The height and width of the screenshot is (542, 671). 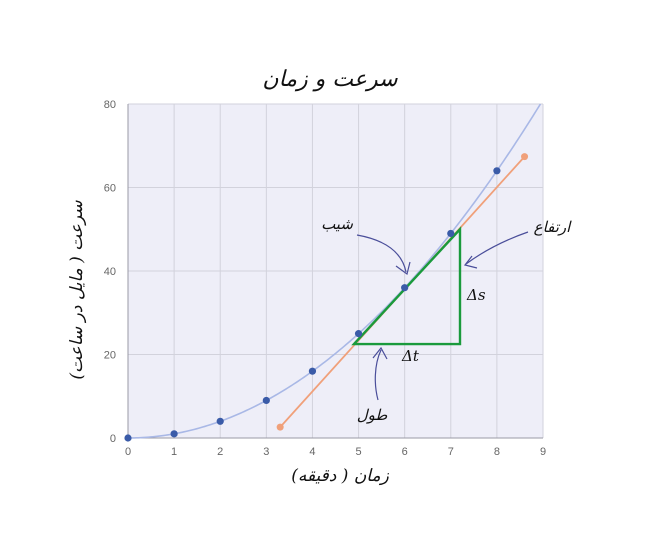 What do you see at coordinates (110, 189) in the screenshot?
I see `y-tick-label: 60` at bounding box center [110, 189].